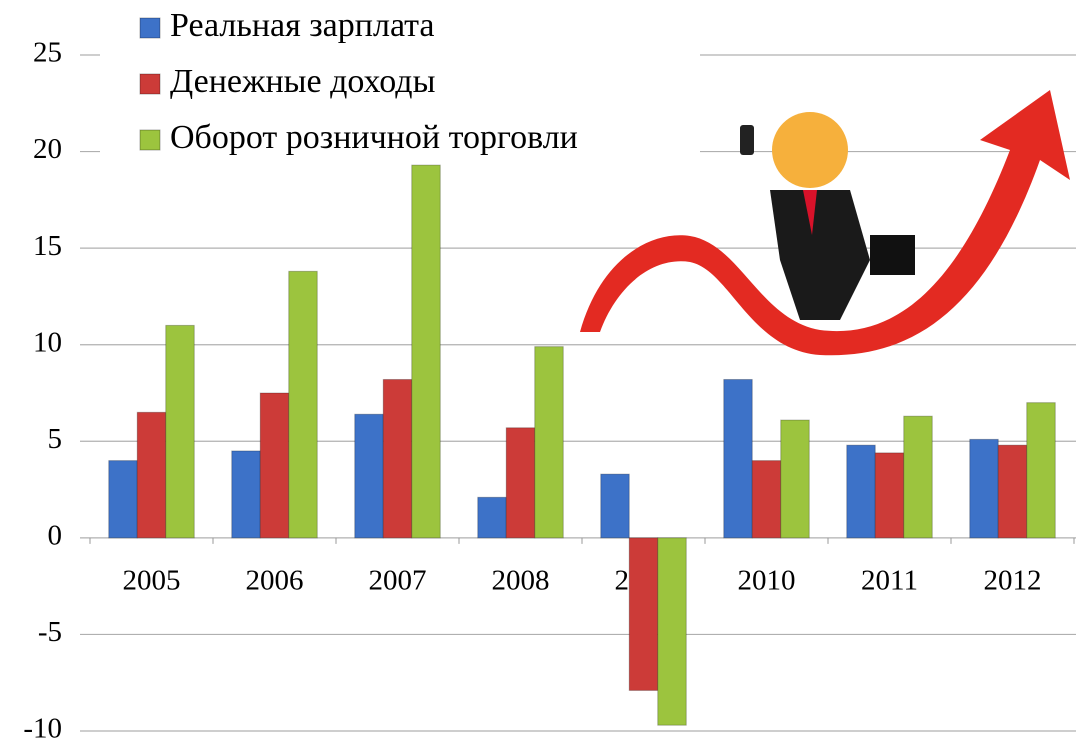  Describe the element at coordinates (810, 212) in the screenshot. I see `tie` at that location.